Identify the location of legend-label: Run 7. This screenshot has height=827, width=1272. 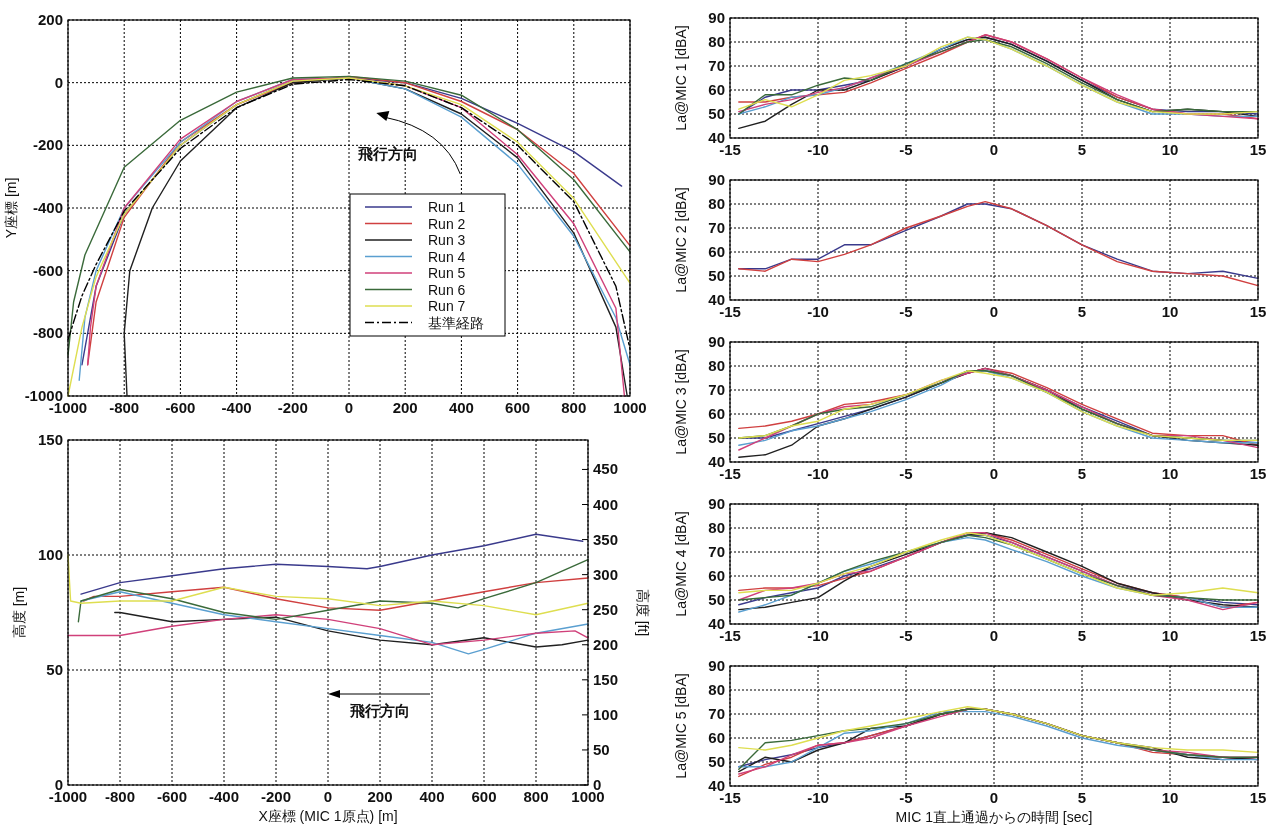
(447, 306).